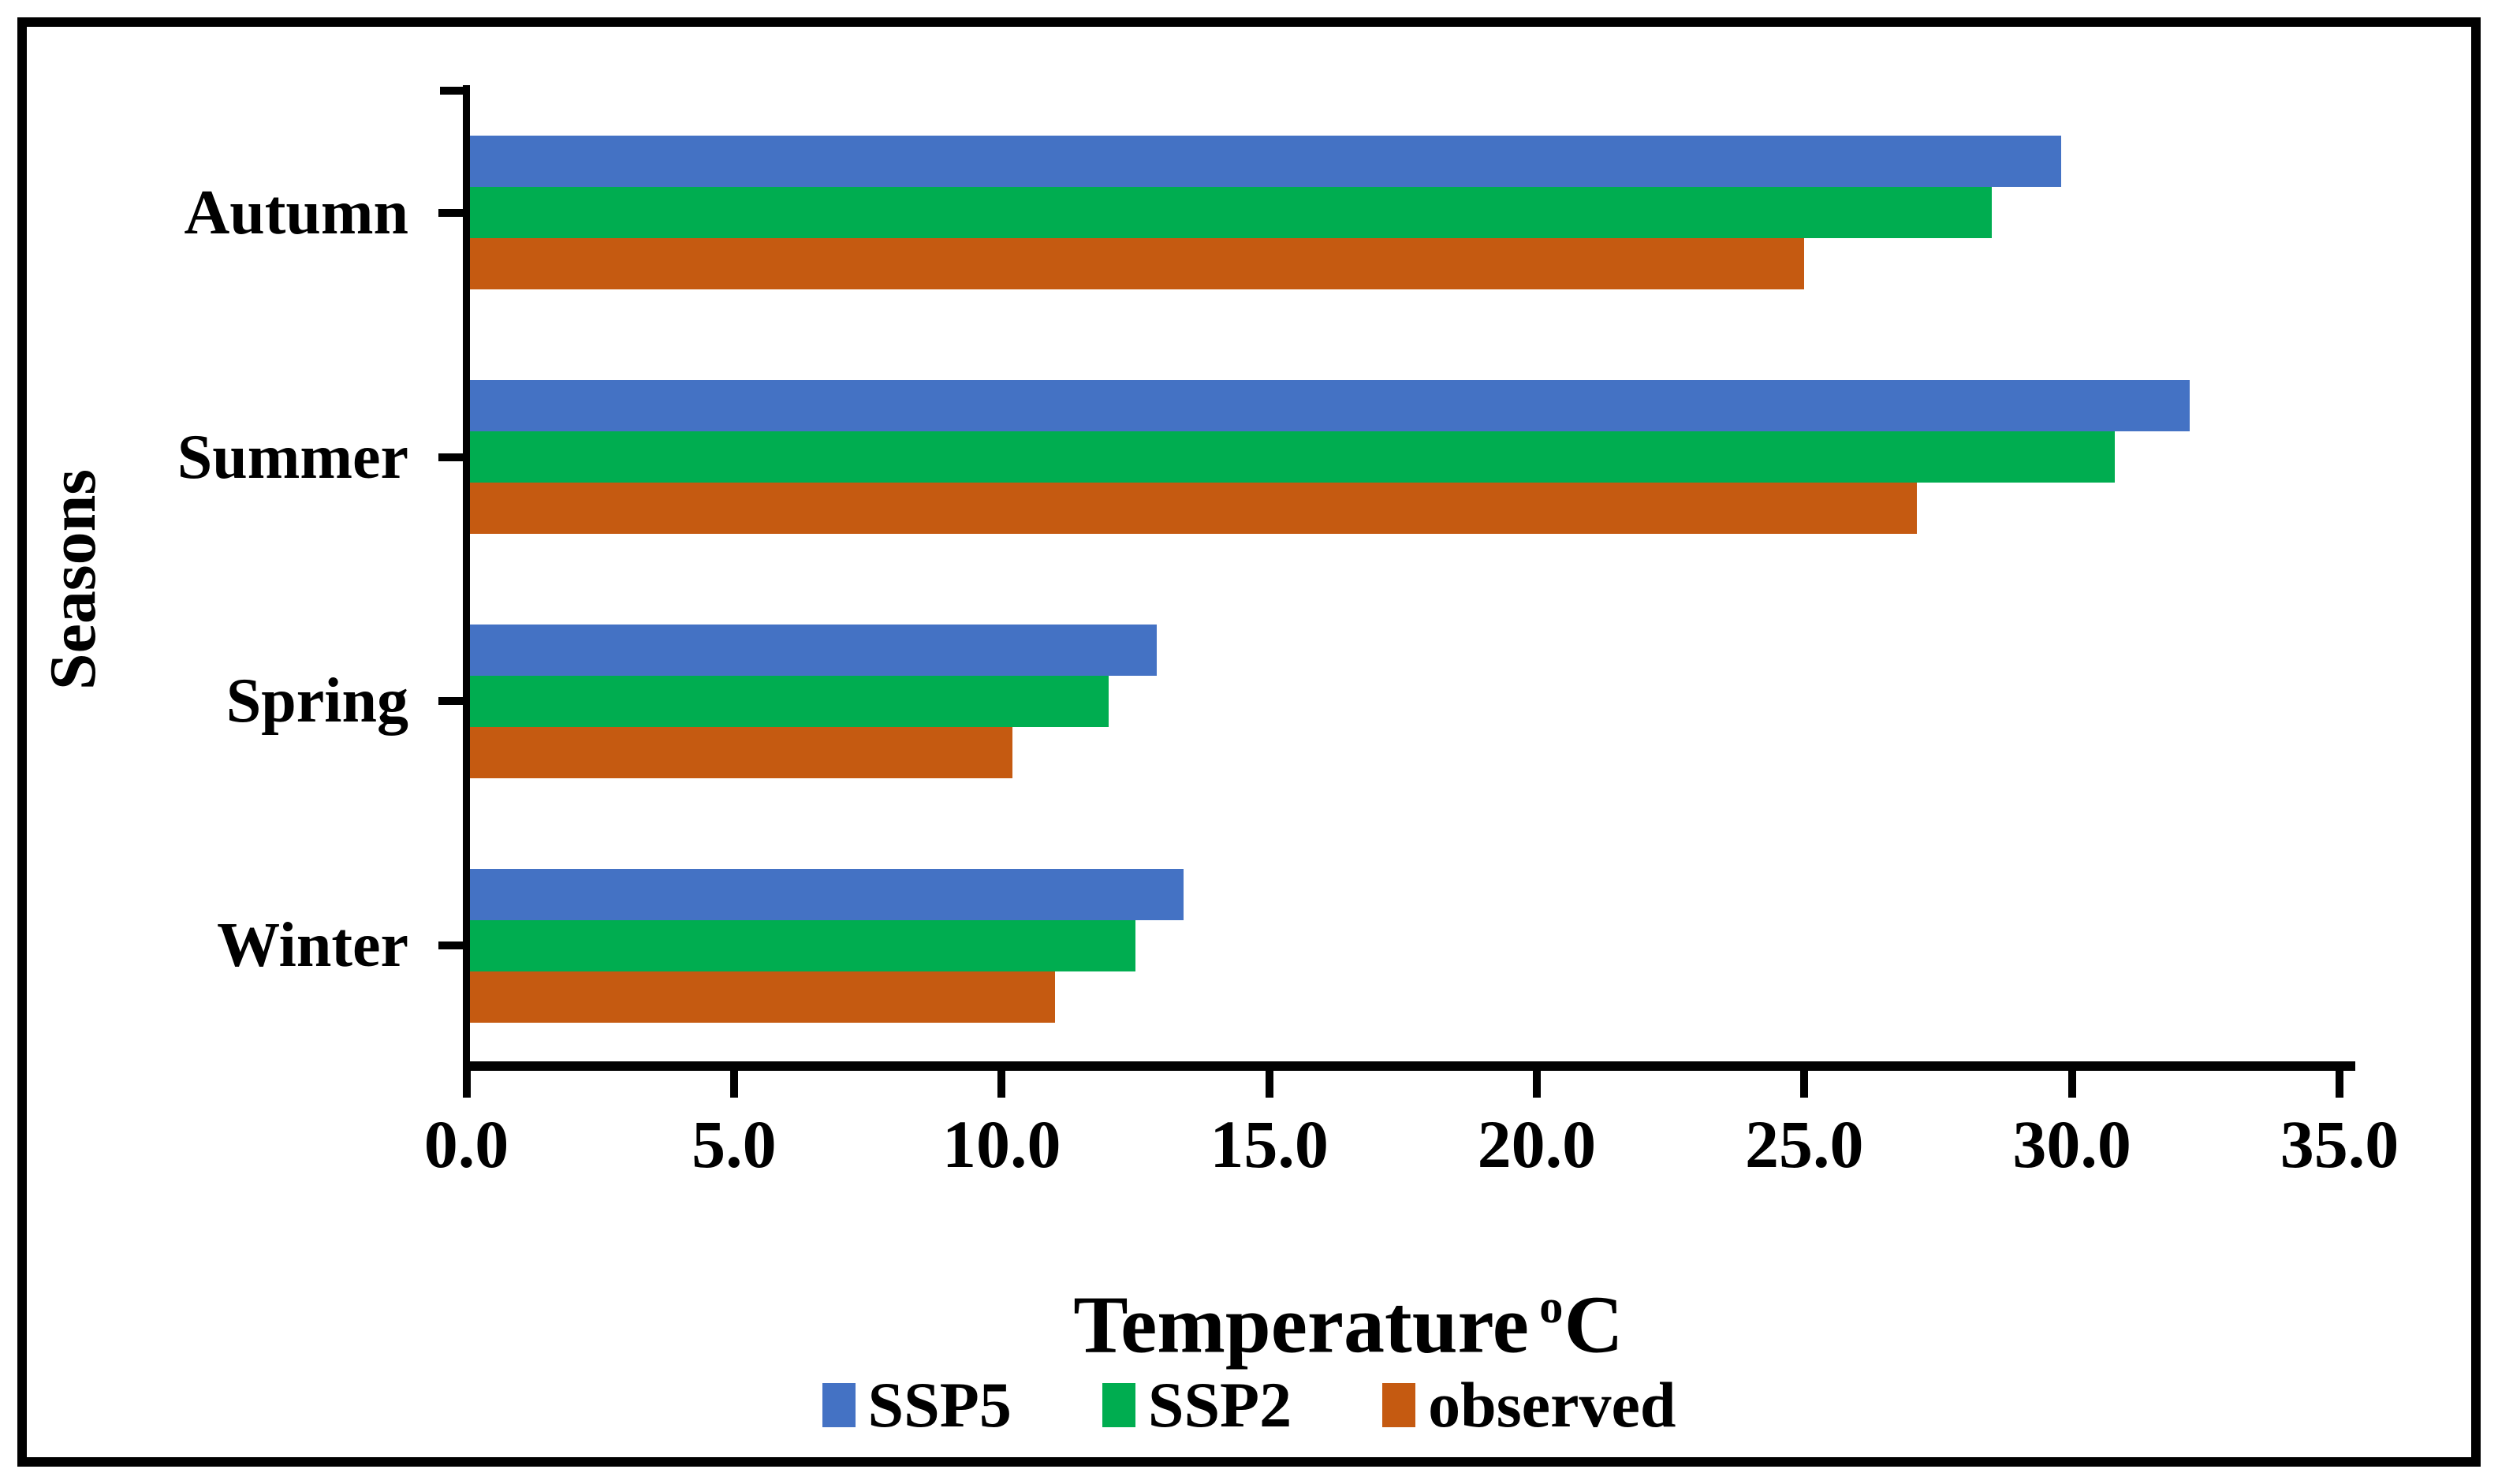 This screenshot has height=1484, width=2498. What do you see at coordinates (1231, 213) in the screenshot?
I see `bar-autumn-ssp2` at bounding box center [1231, 213].